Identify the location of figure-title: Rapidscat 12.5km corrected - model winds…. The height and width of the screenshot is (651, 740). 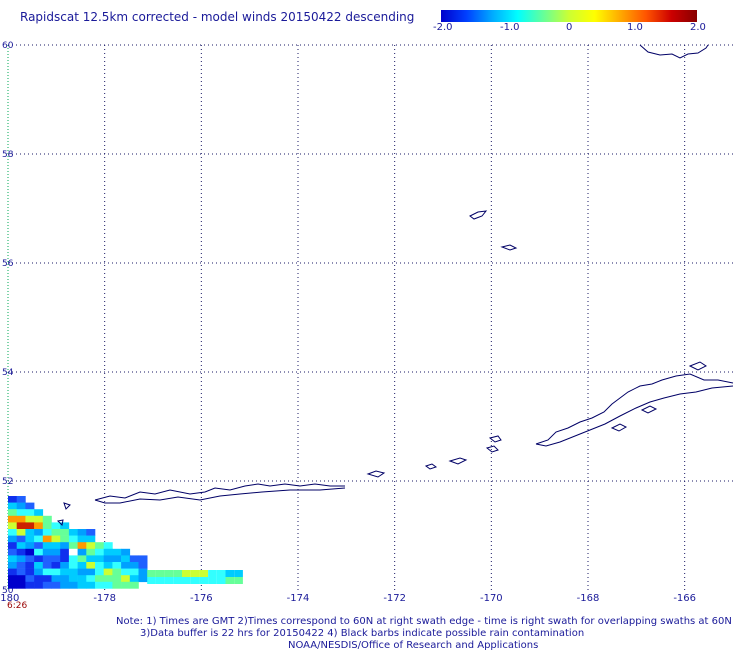
(217, 17).